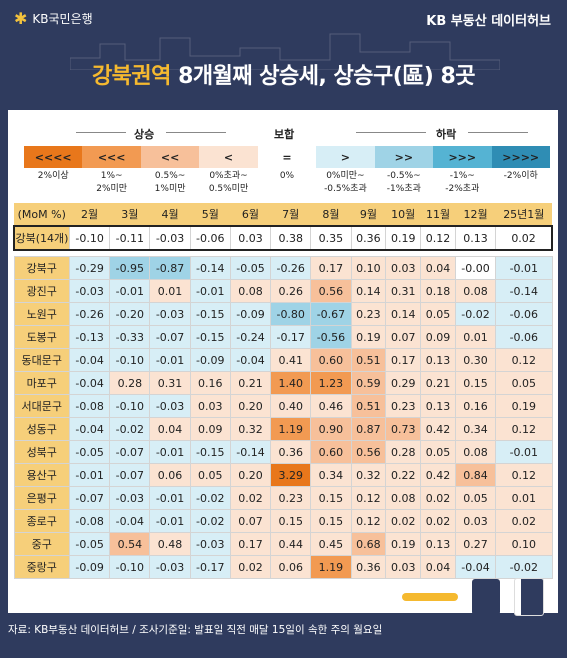 This screenshot has width=567, height=658. Describe the element at coordinates (368, 314) in the screenshot. I see `value-cell: 0.23` at that location.